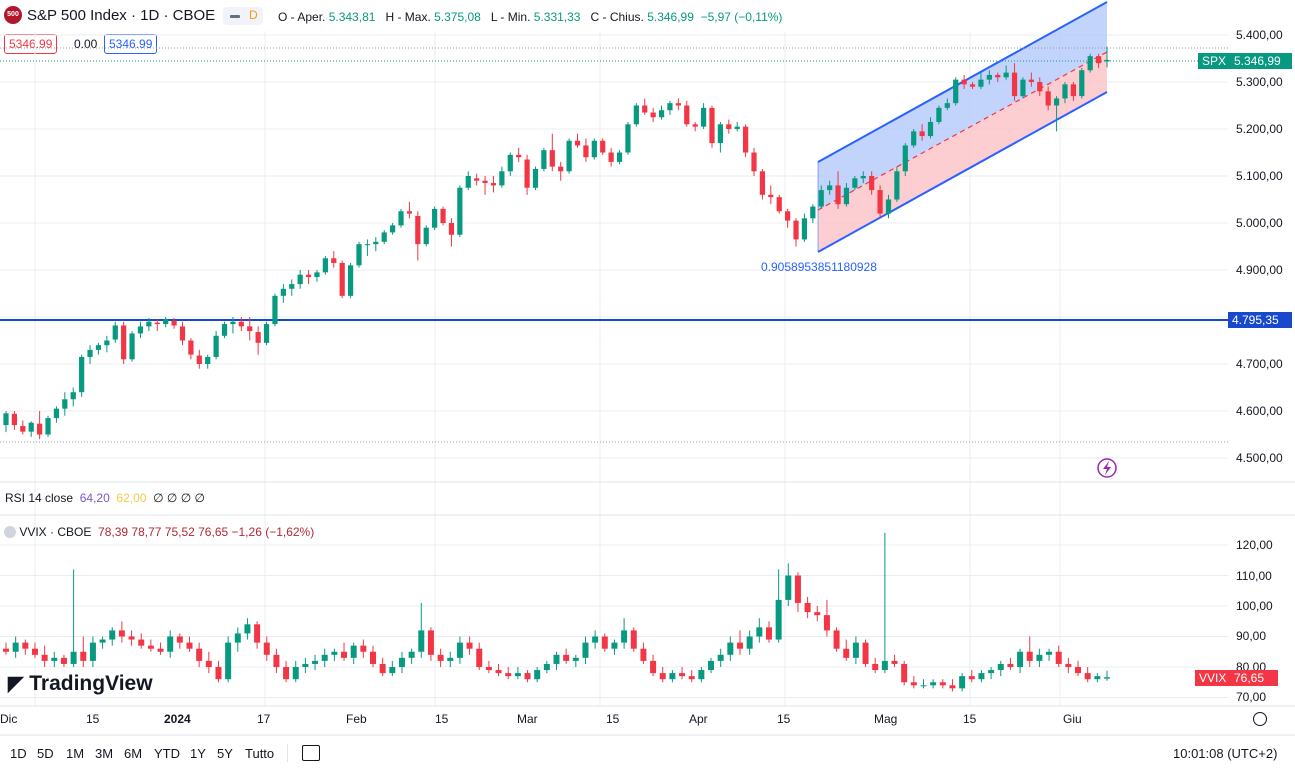 Image resolution: width=1295 pixels, height=777 pixels. What do you see at coordinates (243, 16) in the screenshot?
I see `visibility-toggle: D` at bounding box center [243, 16].